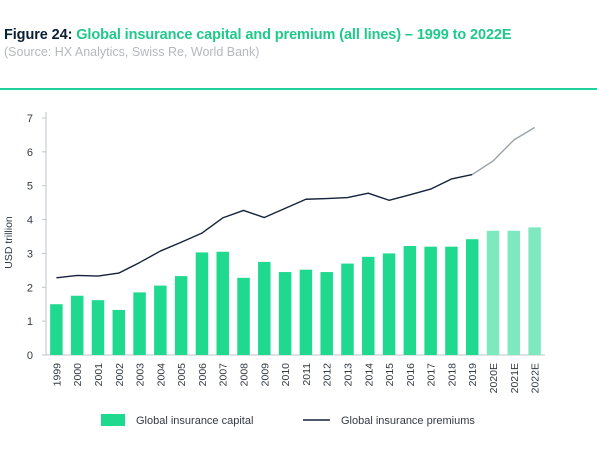 The image size is (597, 460). I want to click on header-divider, so click(298, 89).